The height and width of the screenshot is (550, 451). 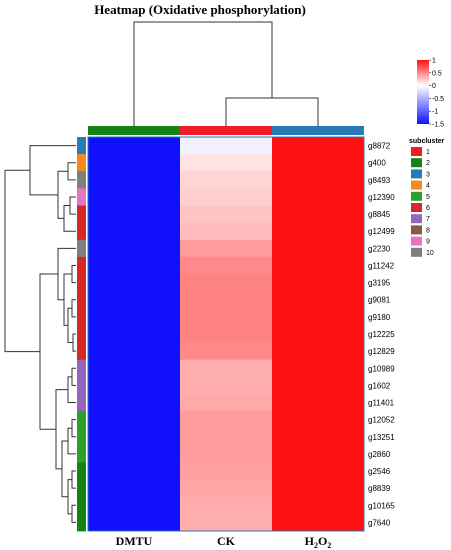 I want to click on column-dendrogram-branch, so click(x=272, y=111).